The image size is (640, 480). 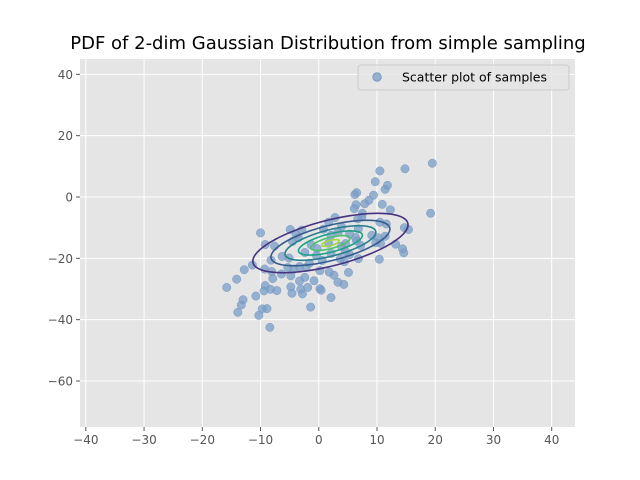 I want to click on legend-marker, so click(x=377, y=77).